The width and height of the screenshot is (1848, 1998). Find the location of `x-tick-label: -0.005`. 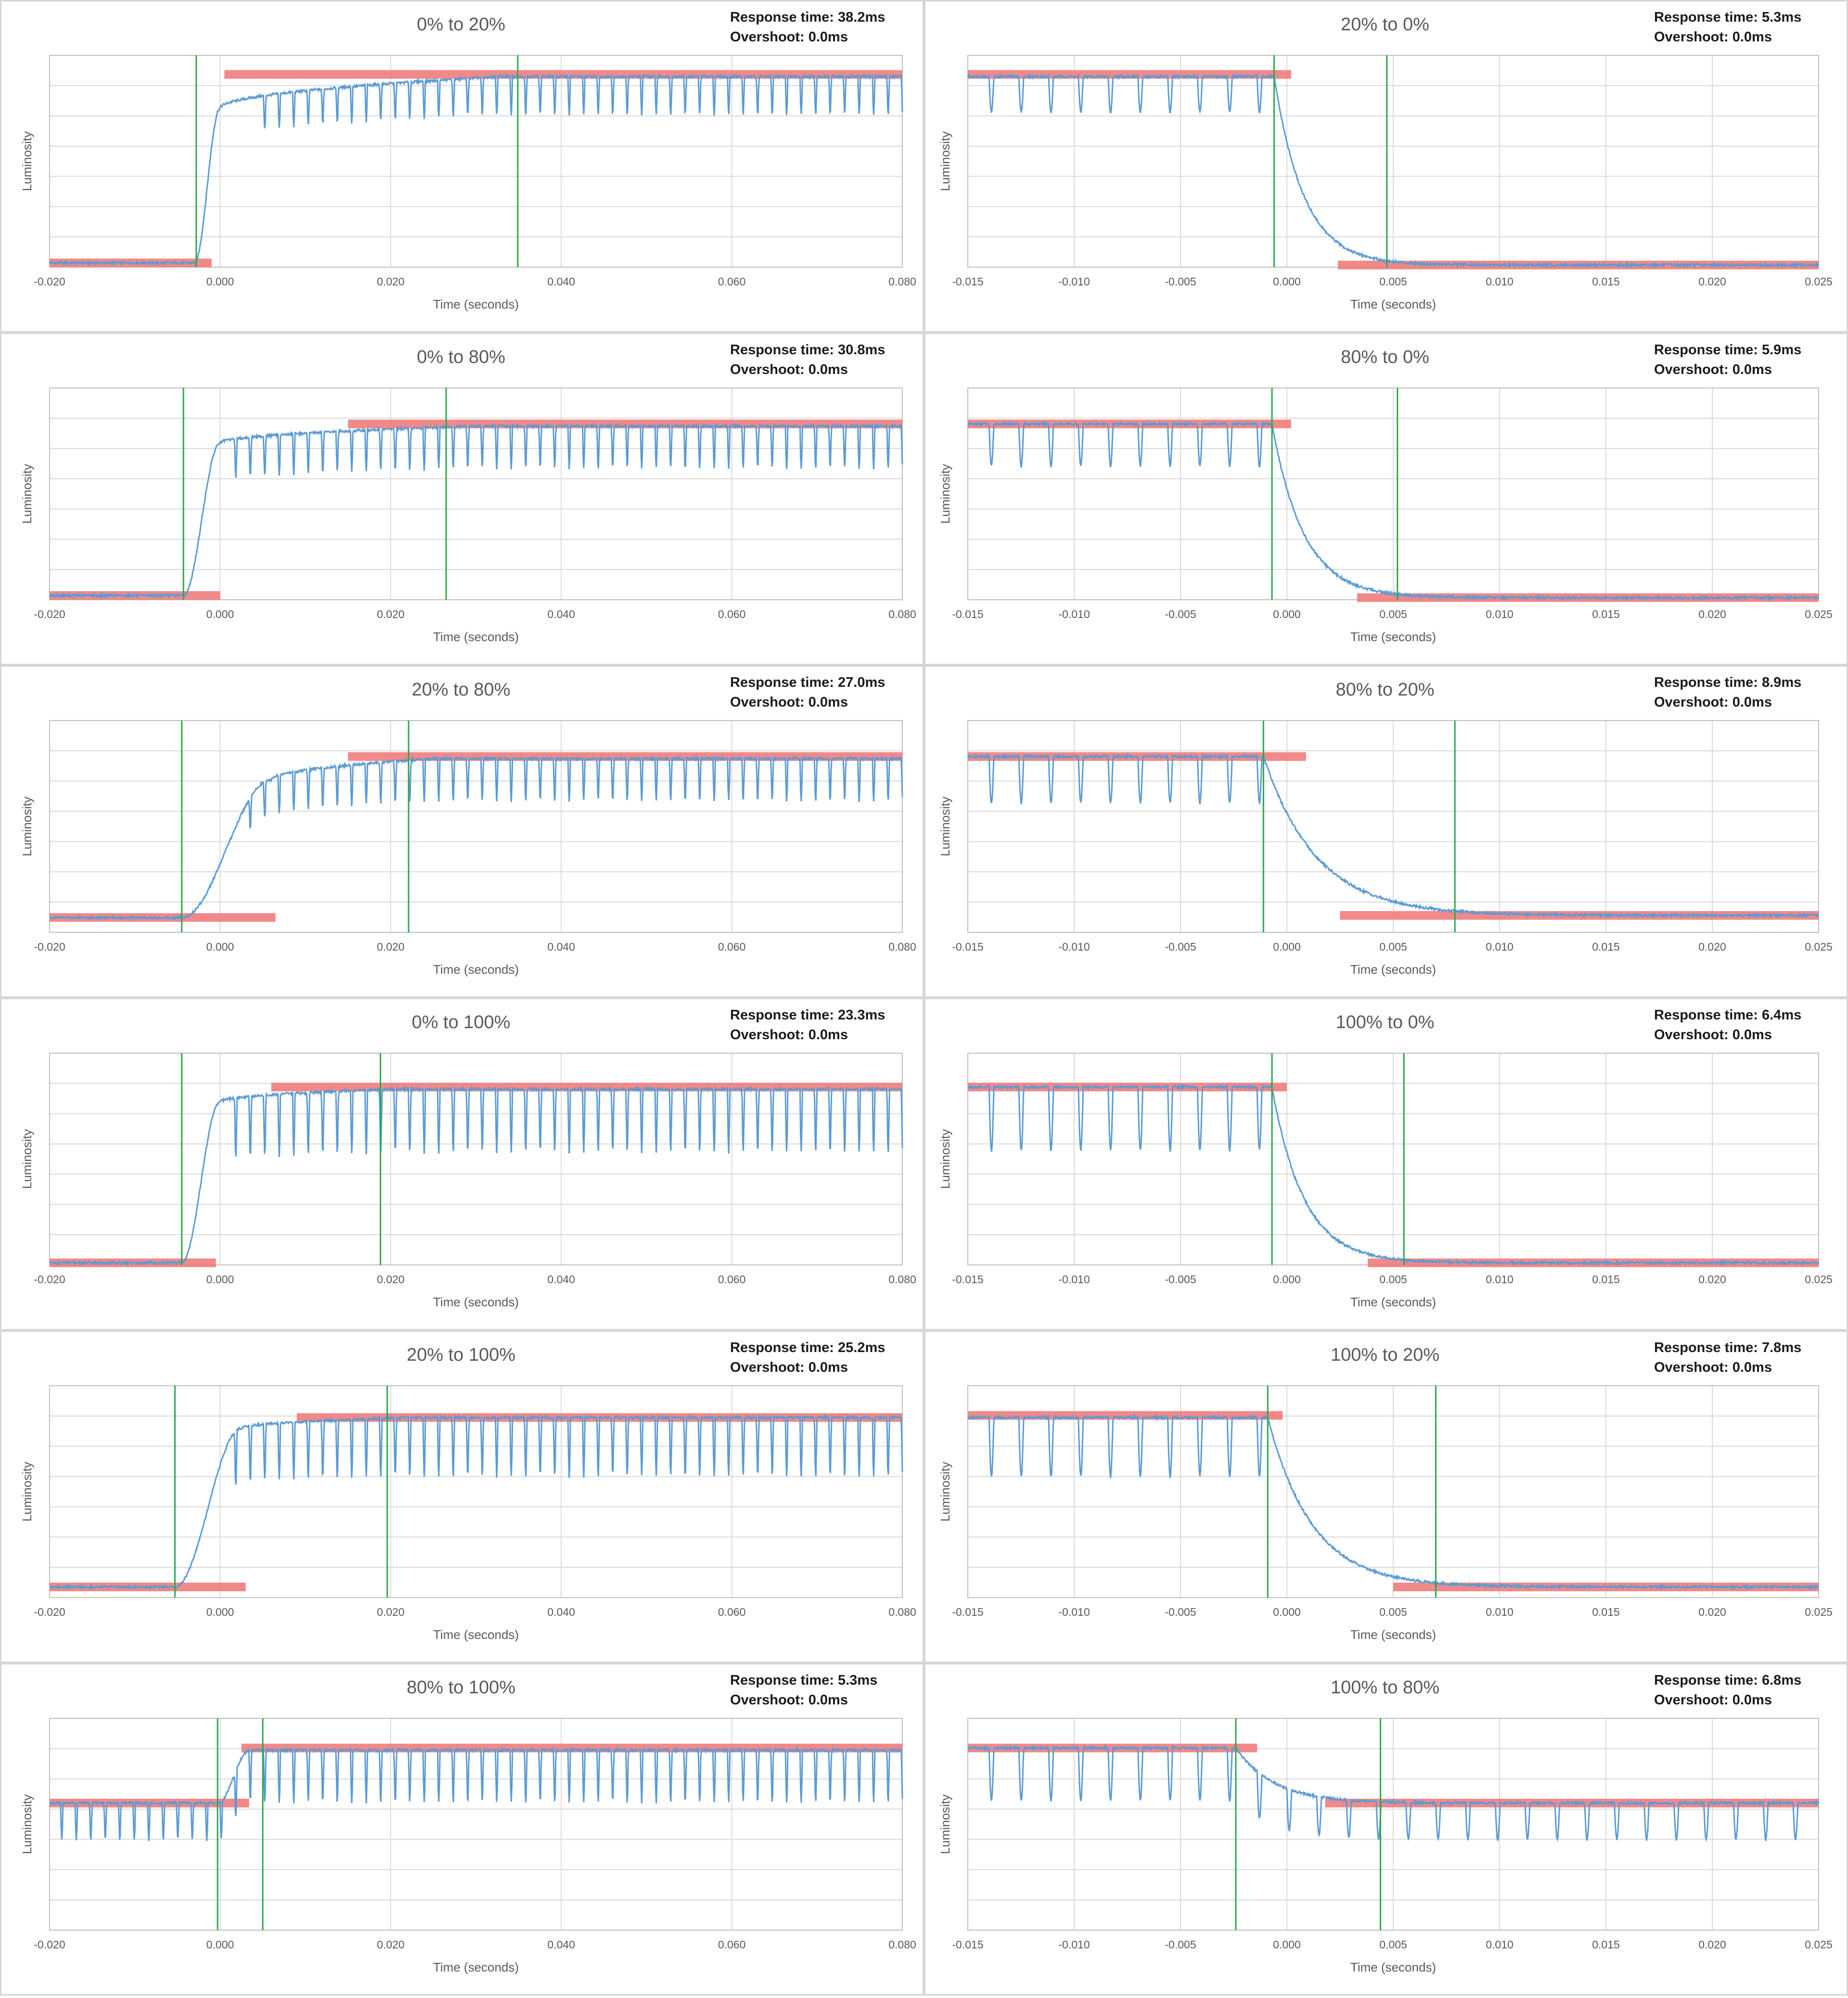

x-tick-label: -0.005 is located at coordinates (1180, 1612).